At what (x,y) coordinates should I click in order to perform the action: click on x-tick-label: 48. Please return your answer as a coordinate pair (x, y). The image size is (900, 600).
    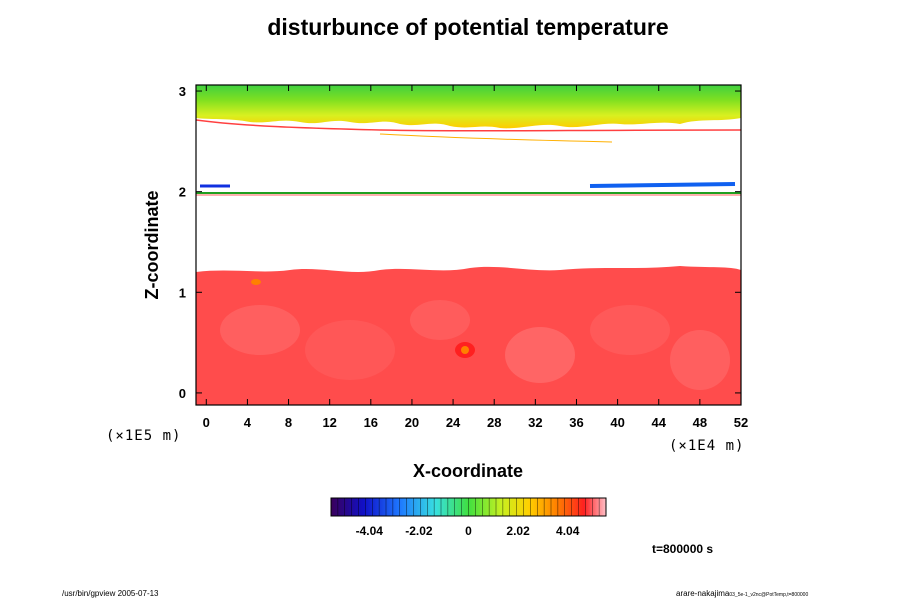
    Looking at the image, I should click on (700, 422).